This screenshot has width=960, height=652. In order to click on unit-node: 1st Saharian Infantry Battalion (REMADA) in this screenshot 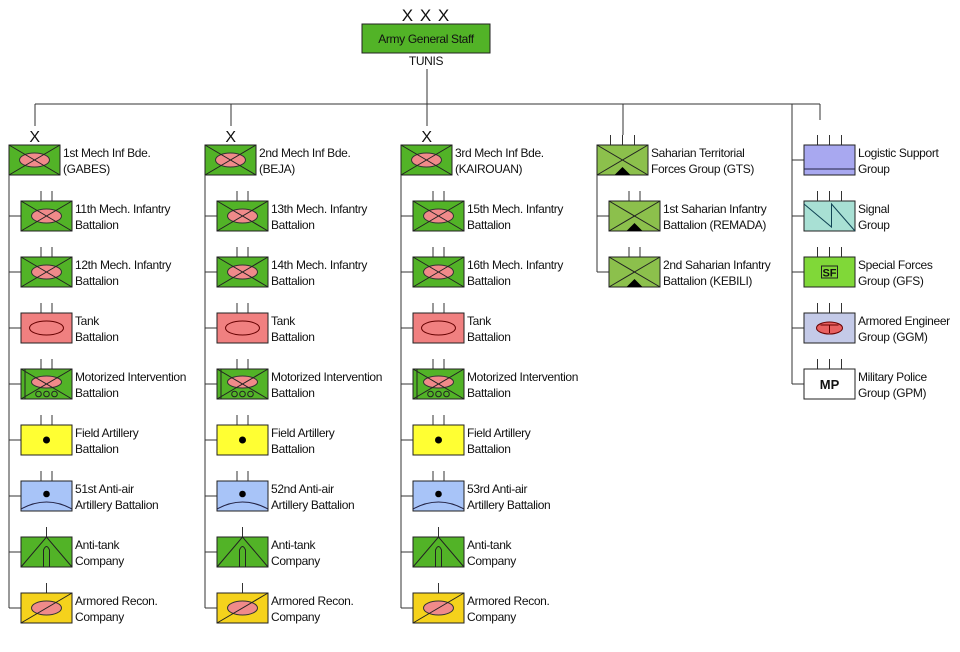, I will do `click(687, 211)`.